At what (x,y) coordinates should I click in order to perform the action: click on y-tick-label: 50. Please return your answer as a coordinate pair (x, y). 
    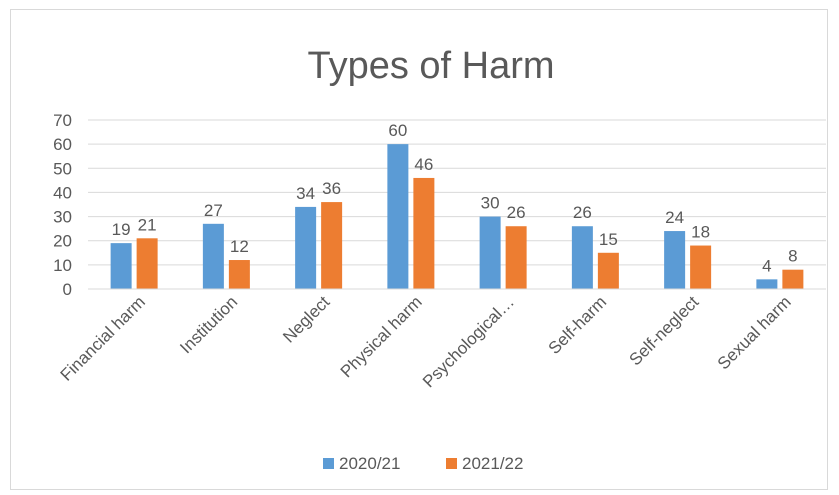
    Looking at the image, I should click on (62, 168).